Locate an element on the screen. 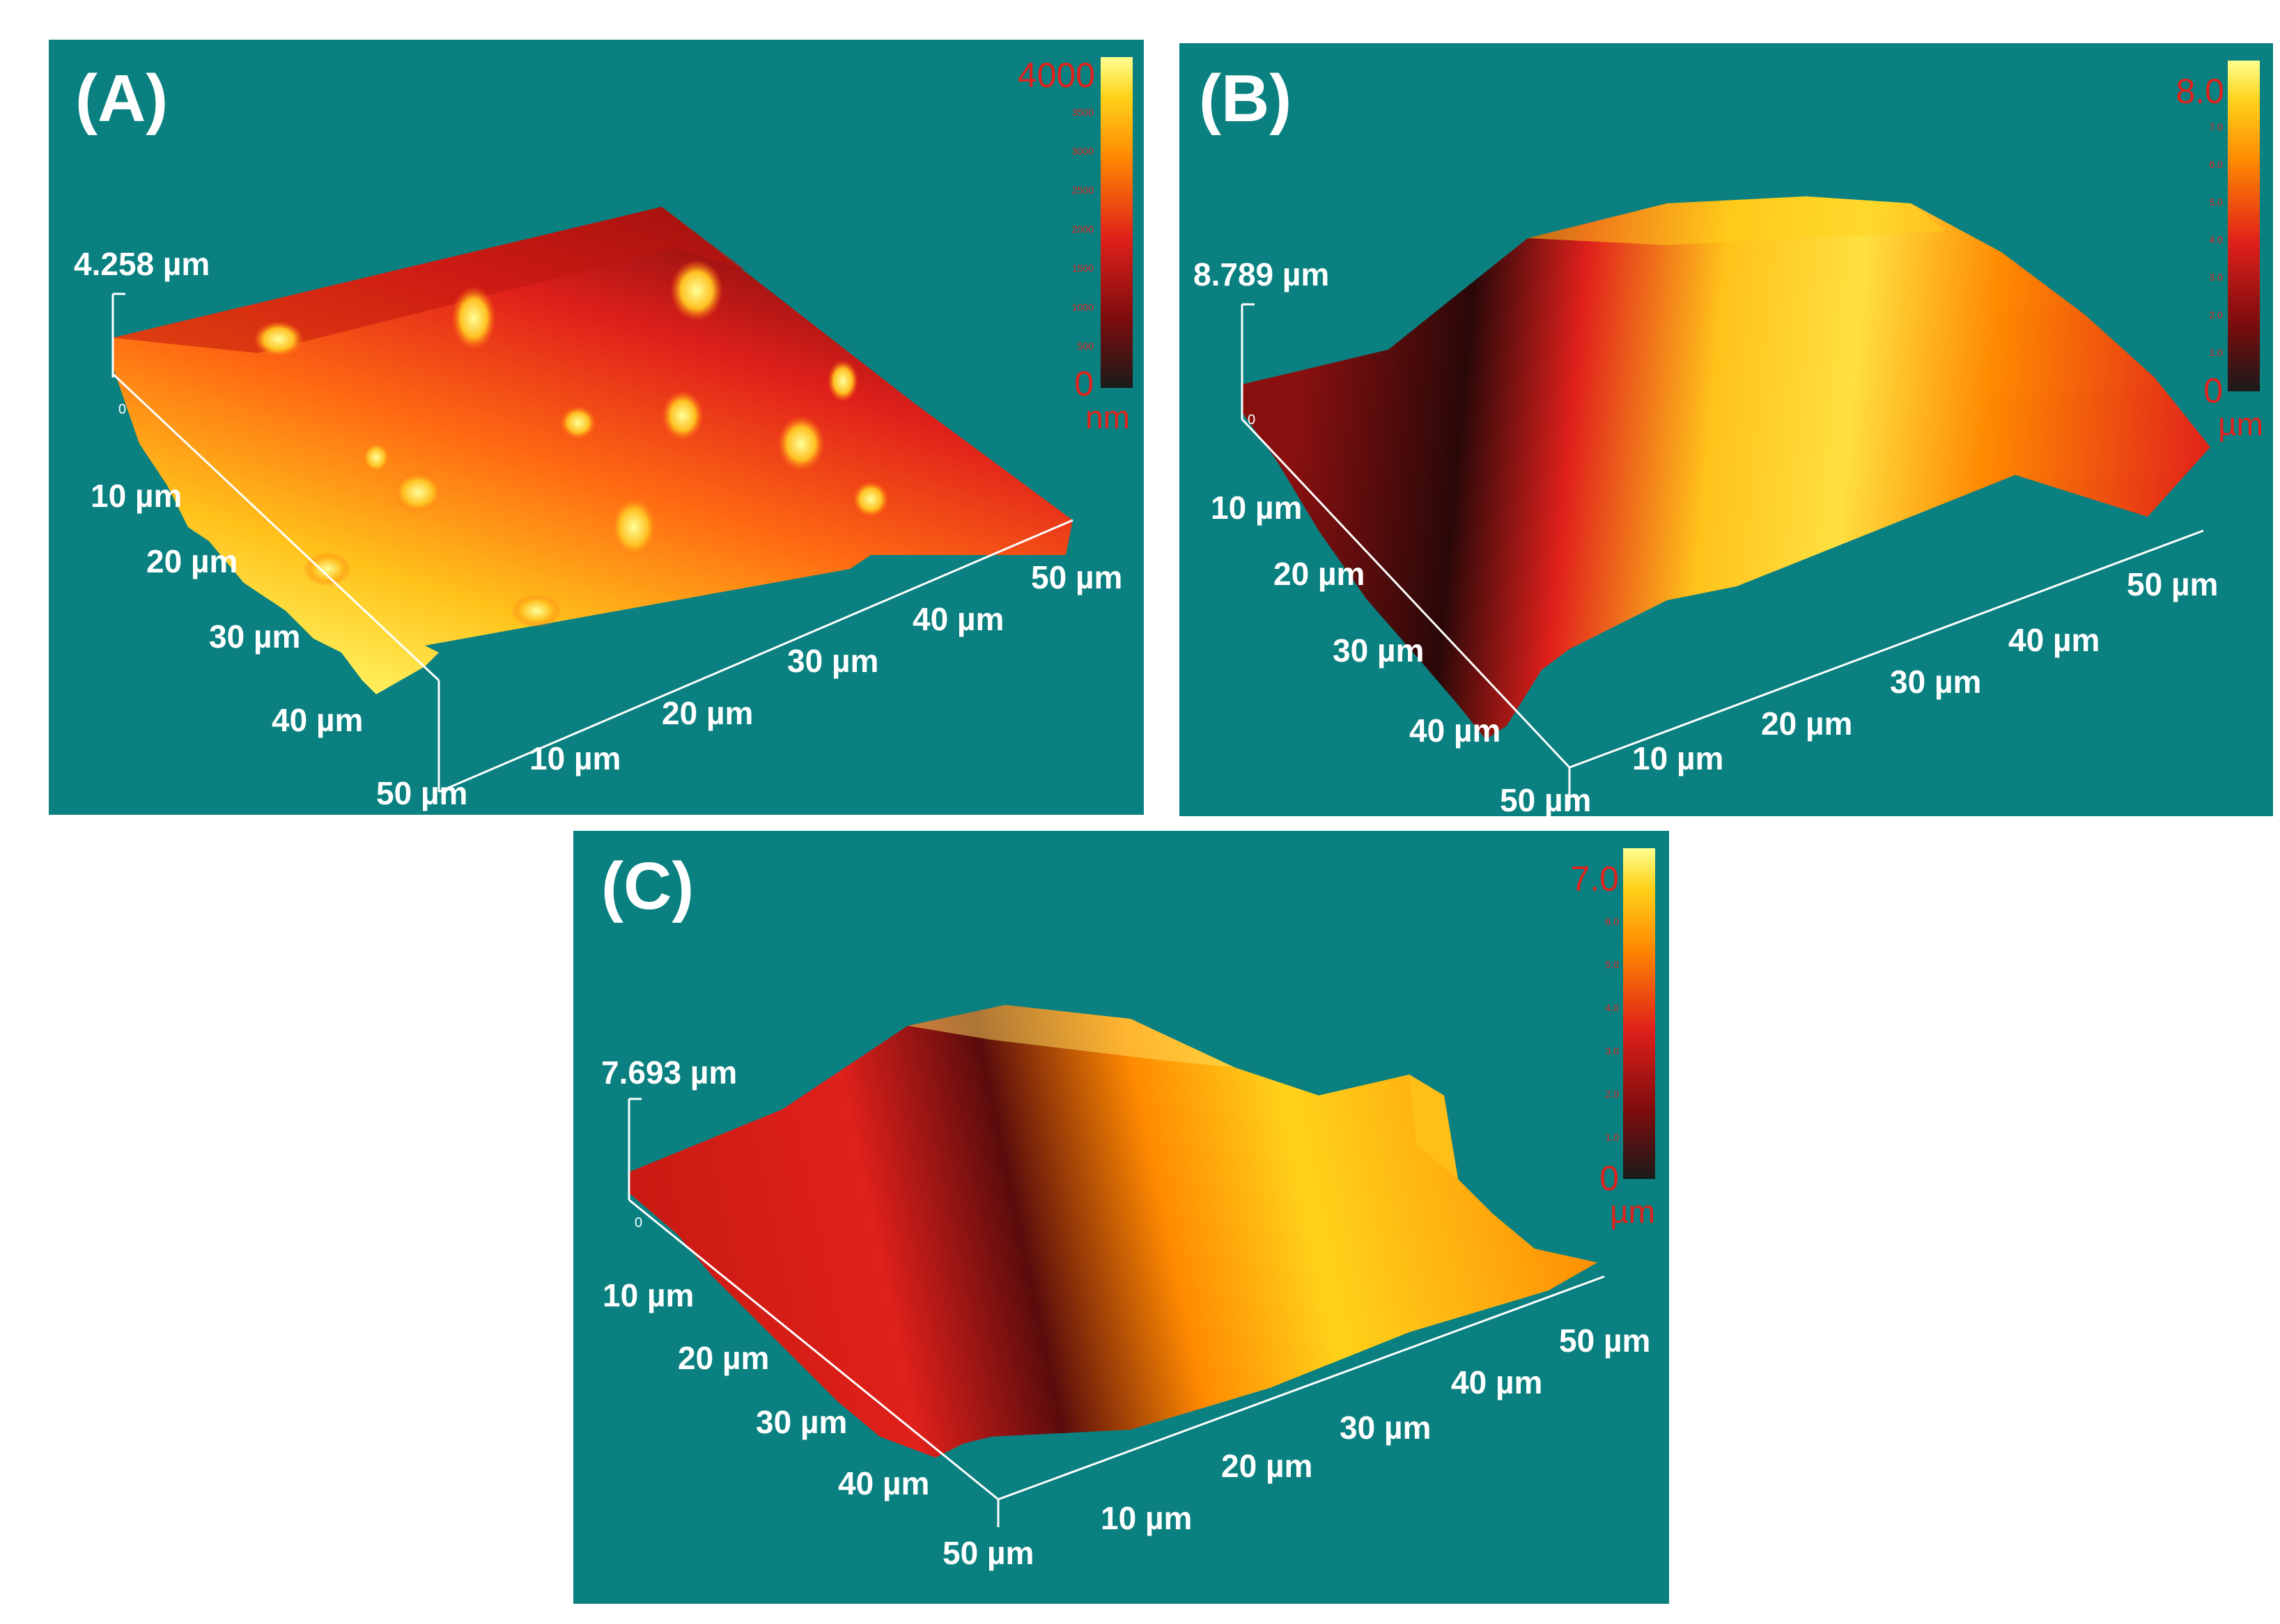 This screenshot has width=2280, height=1624. colorbar-unit: nm is located at coordinates (1107, 417).